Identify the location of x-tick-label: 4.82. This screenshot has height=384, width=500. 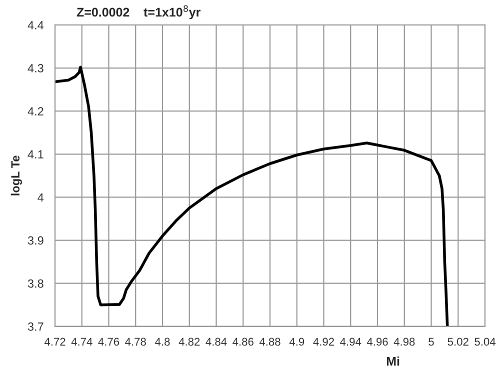
(189, 342).